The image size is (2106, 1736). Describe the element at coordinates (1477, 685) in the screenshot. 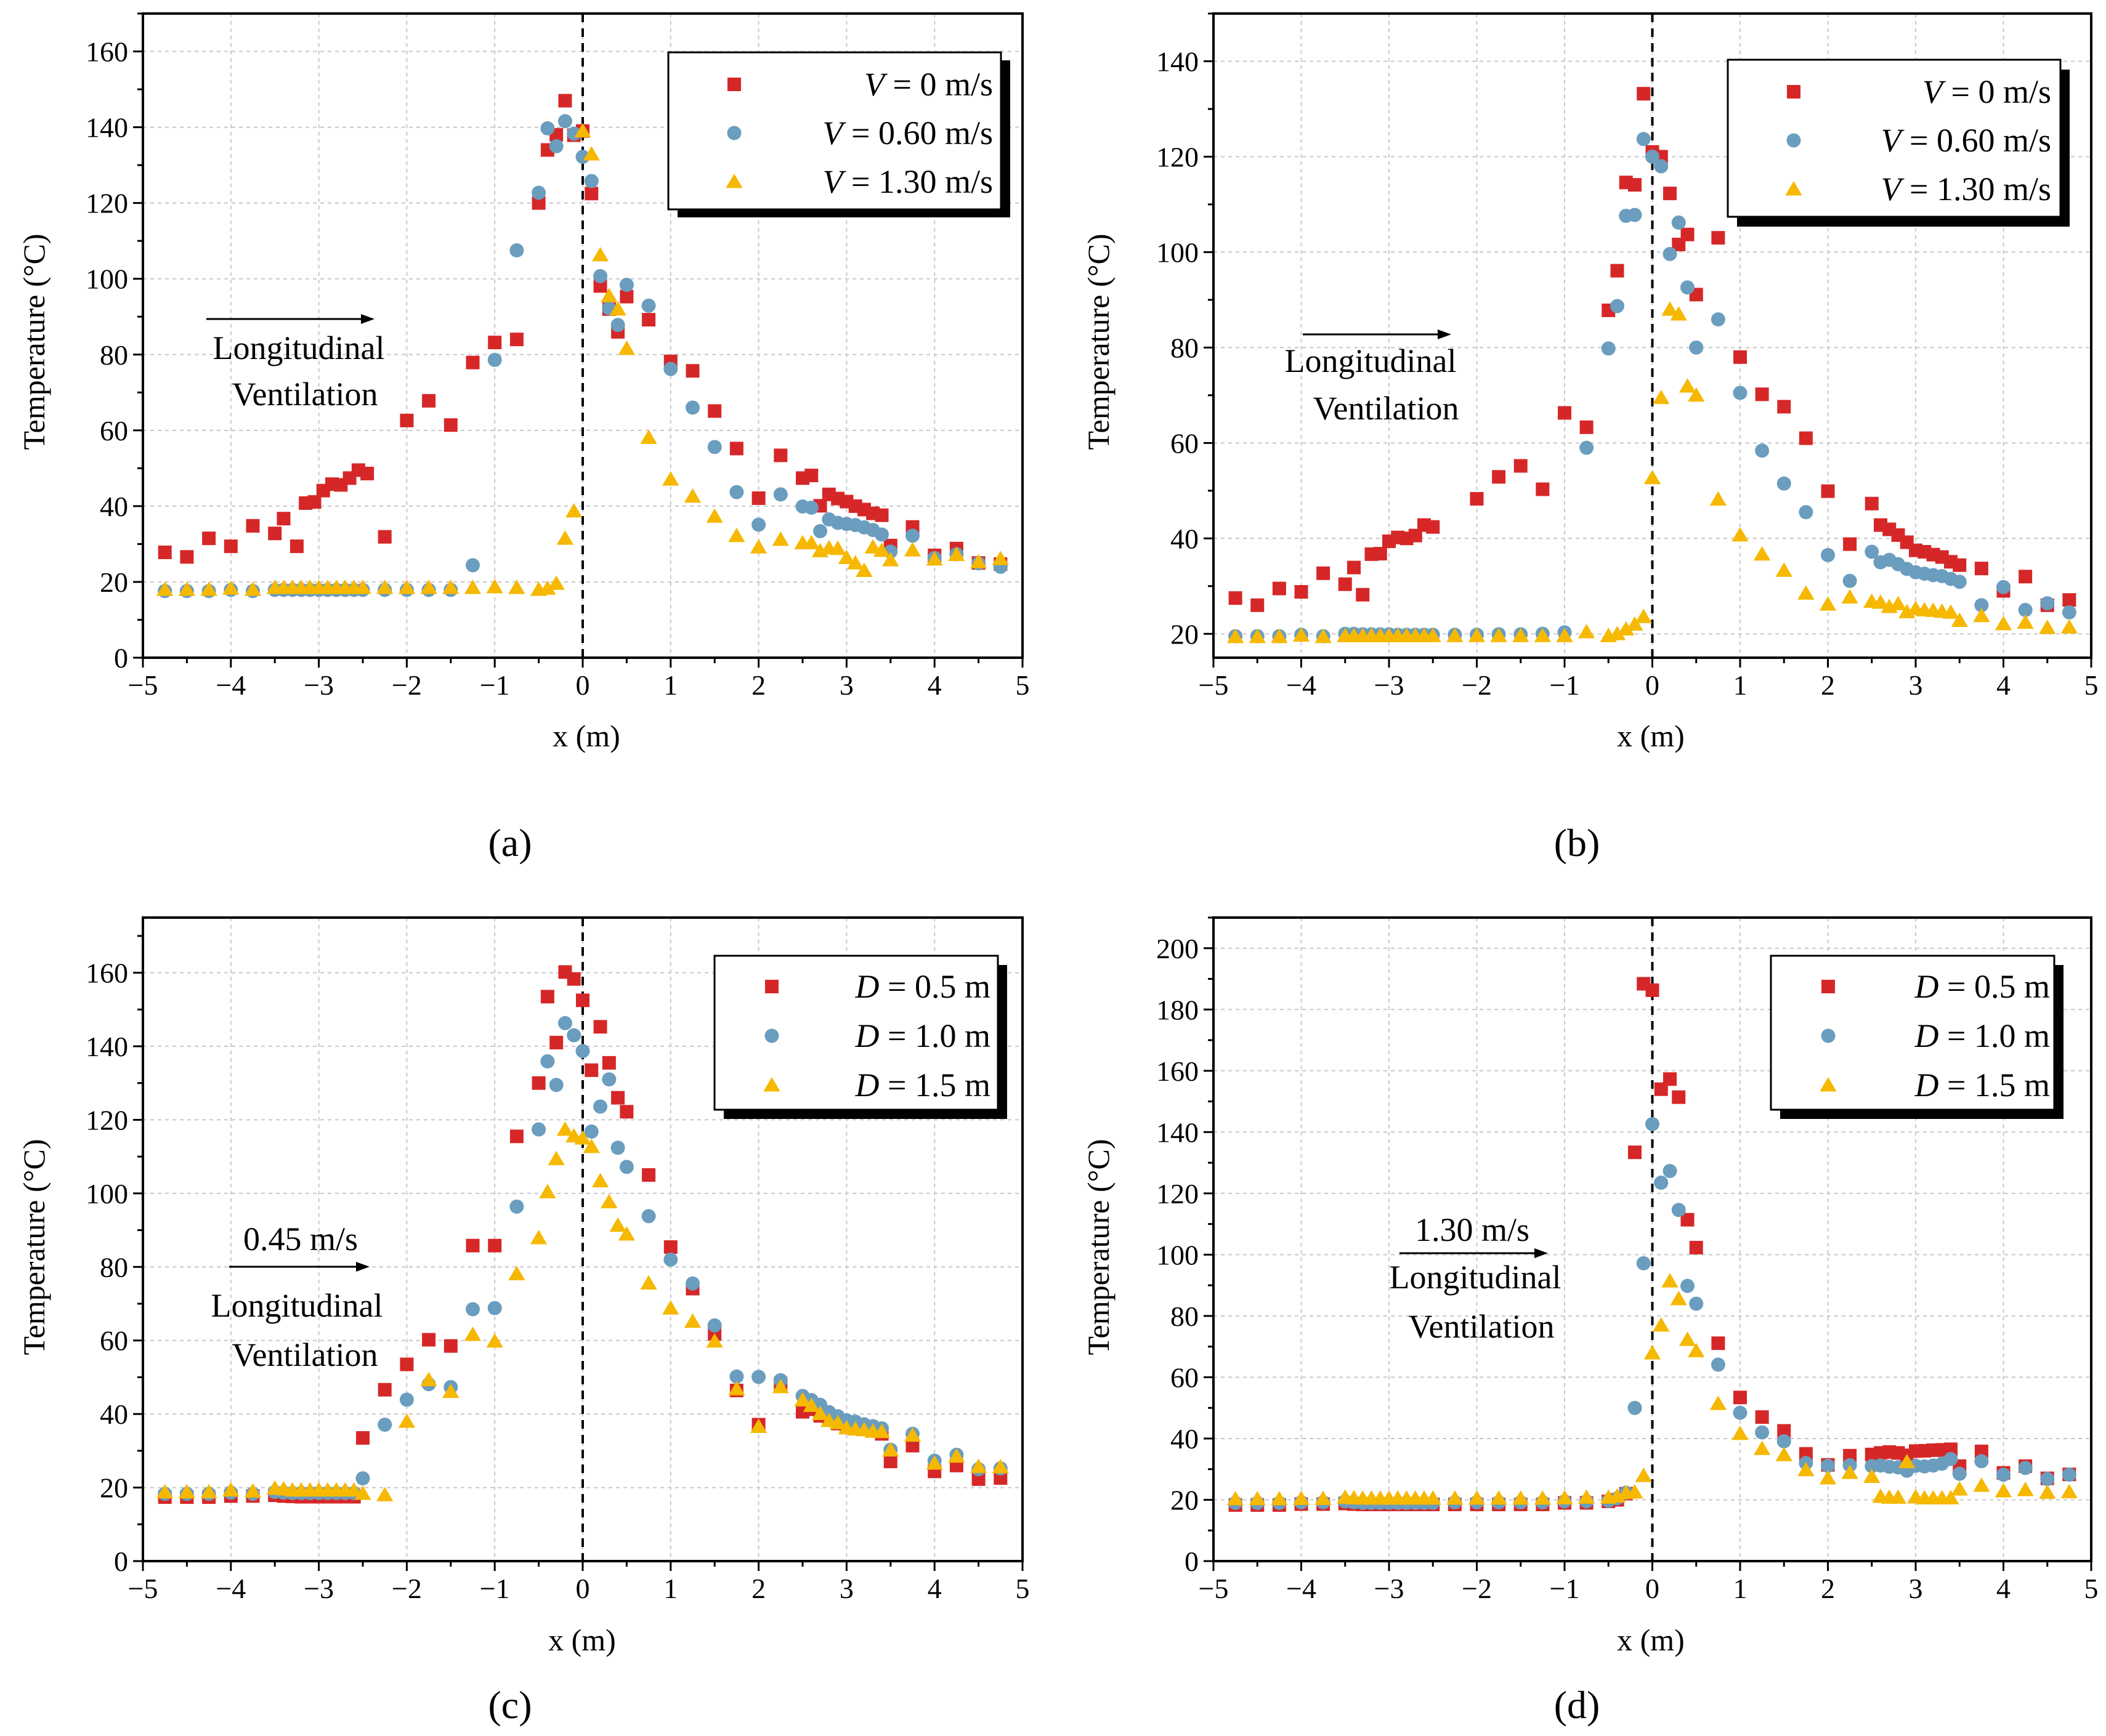

I see `x-tick-label: −2` at that location.